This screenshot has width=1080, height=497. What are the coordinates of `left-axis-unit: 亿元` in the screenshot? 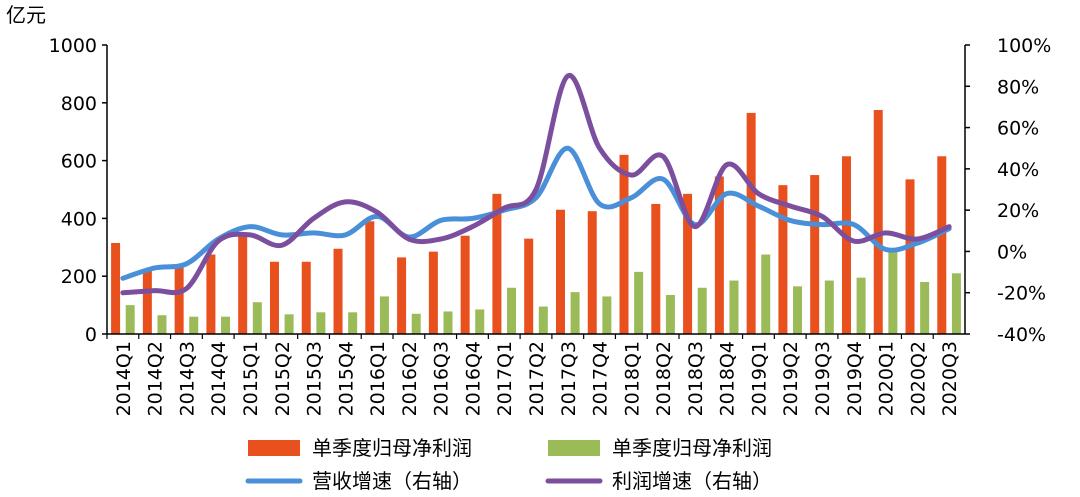 It's located at (26, 15).